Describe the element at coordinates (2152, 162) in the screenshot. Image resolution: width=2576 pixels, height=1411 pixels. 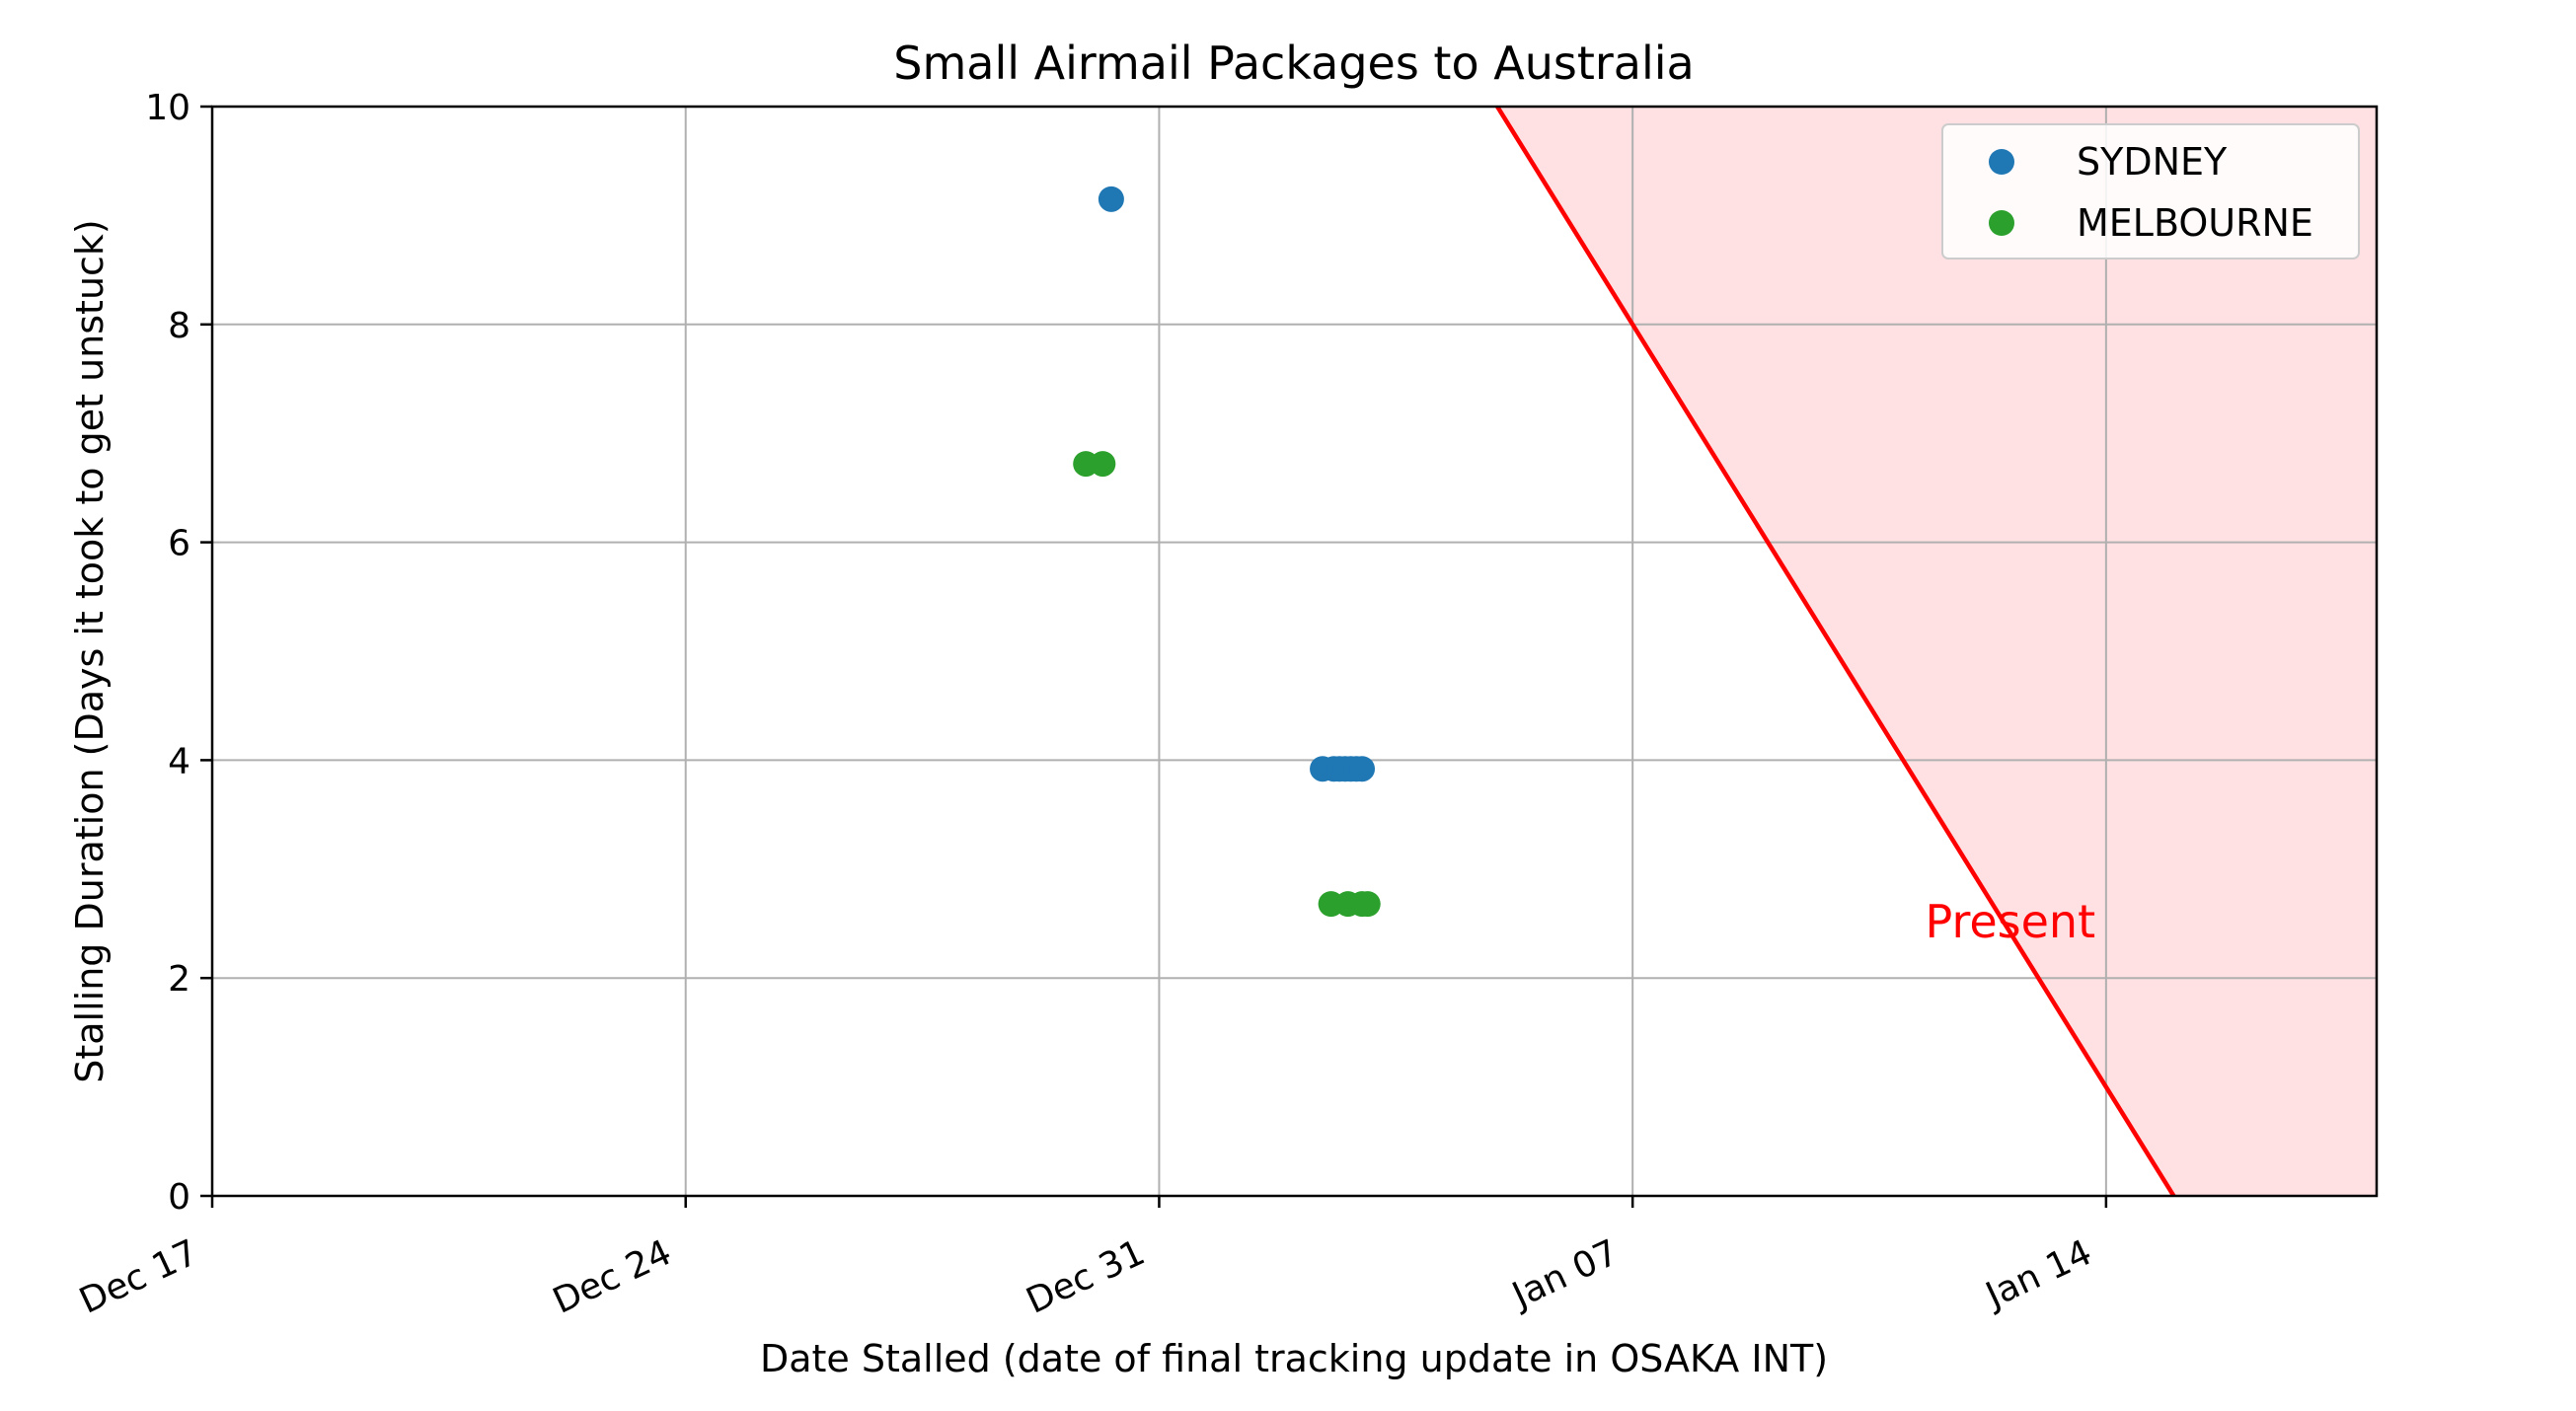
I see `legend-label-sydney: SYDNEY` at that location.